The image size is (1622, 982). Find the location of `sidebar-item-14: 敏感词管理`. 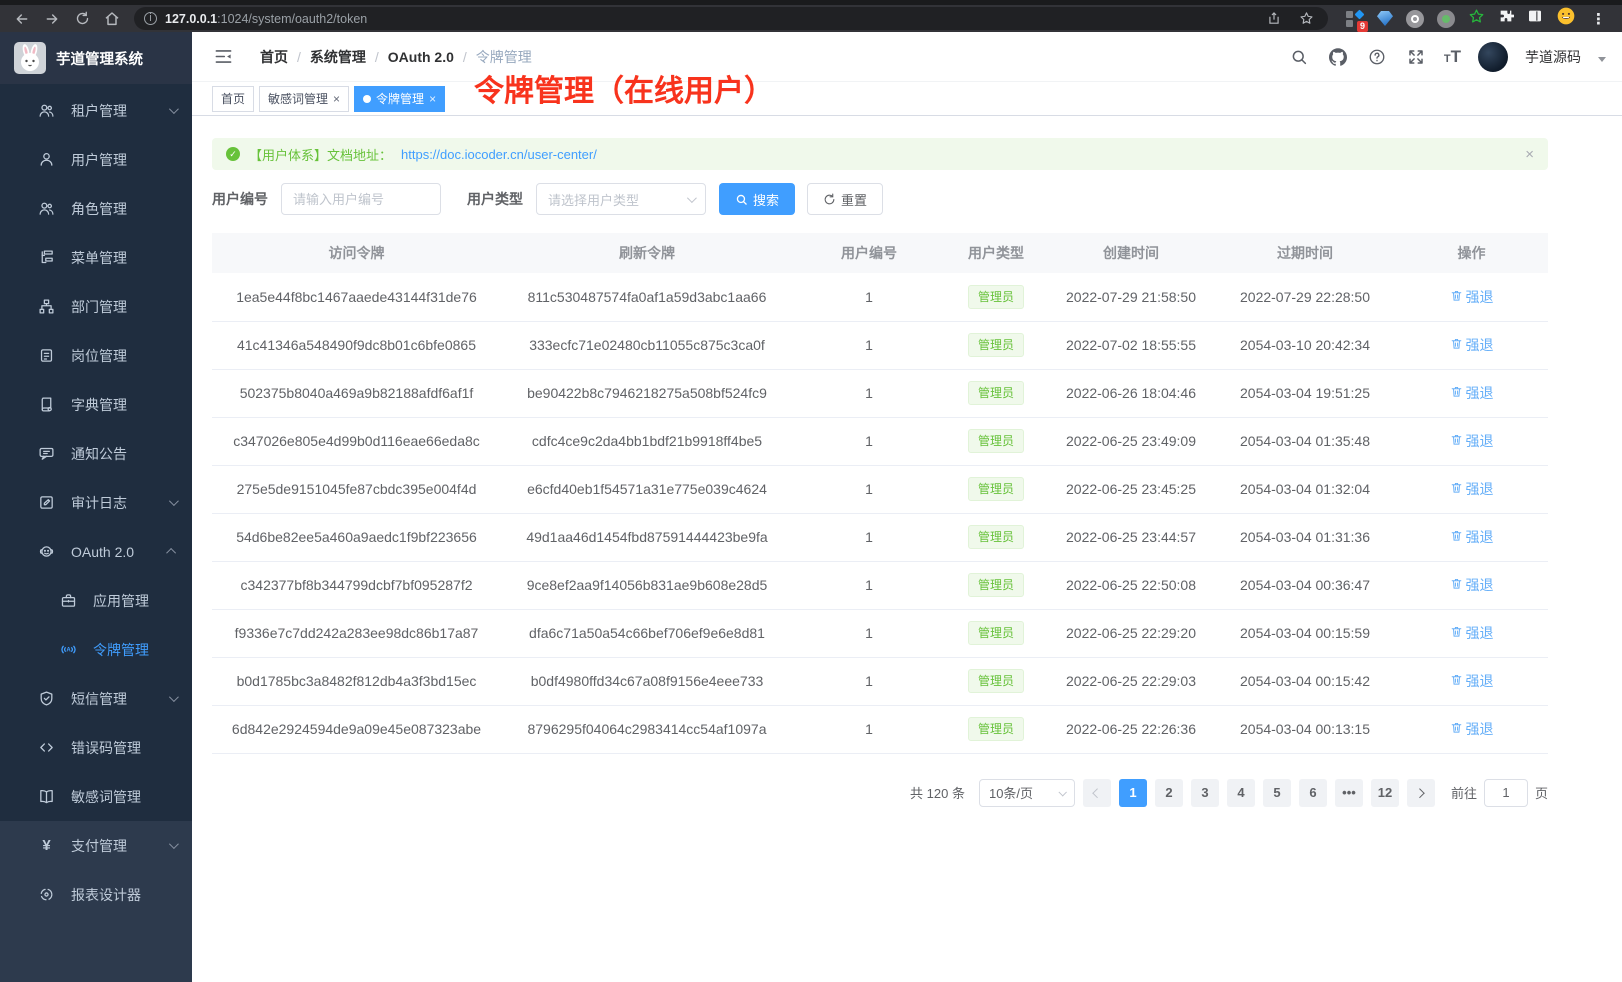

sidebar-item-14: 敏感词管理 is located at coordinates (96, 796).